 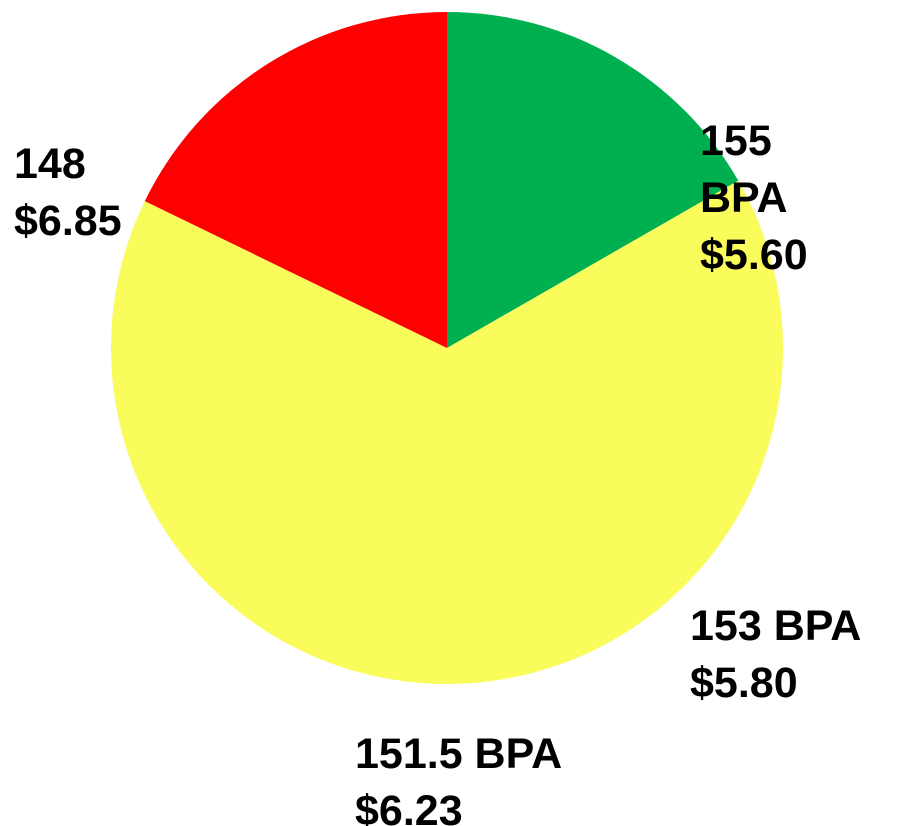 What do you see at coordinates (744, 198) in the screenshot?
I see `annotation-line: BPA` at bounding box center [744, 198].